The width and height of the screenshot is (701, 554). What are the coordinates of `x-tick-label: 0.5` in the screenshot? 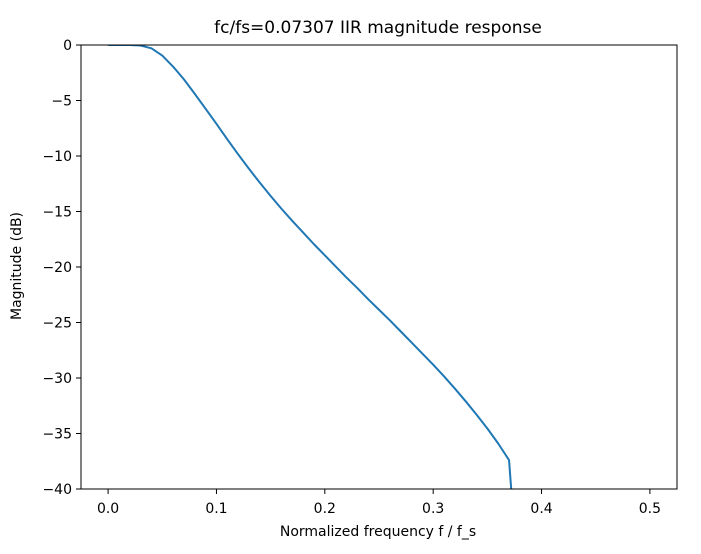 It's located at (650, 509).